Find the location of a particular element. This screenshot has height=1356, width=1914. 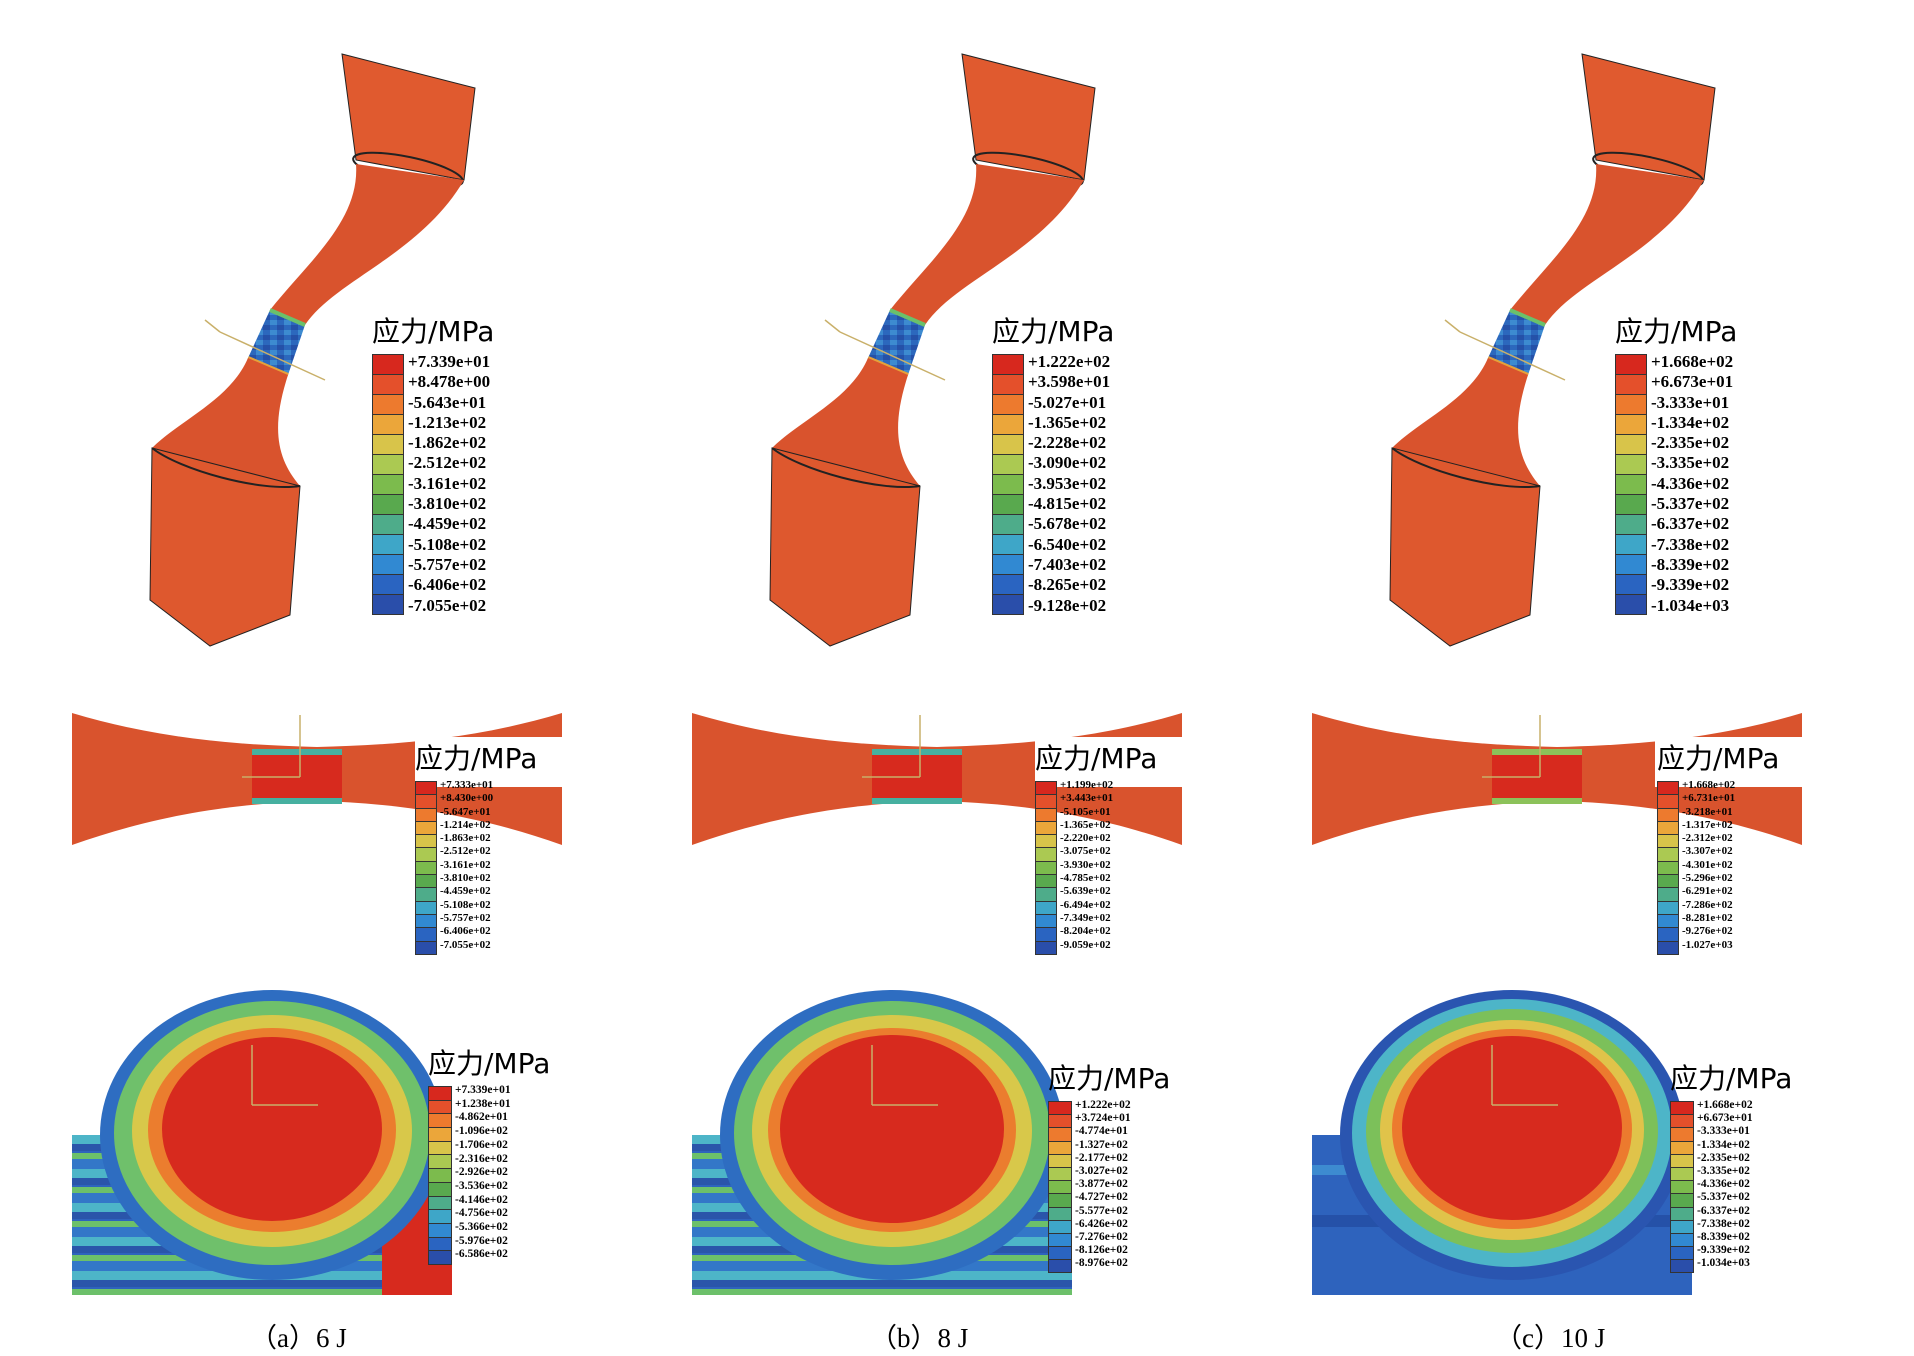

caption-a: （a）6 J is located at coordinates (298, 1338).